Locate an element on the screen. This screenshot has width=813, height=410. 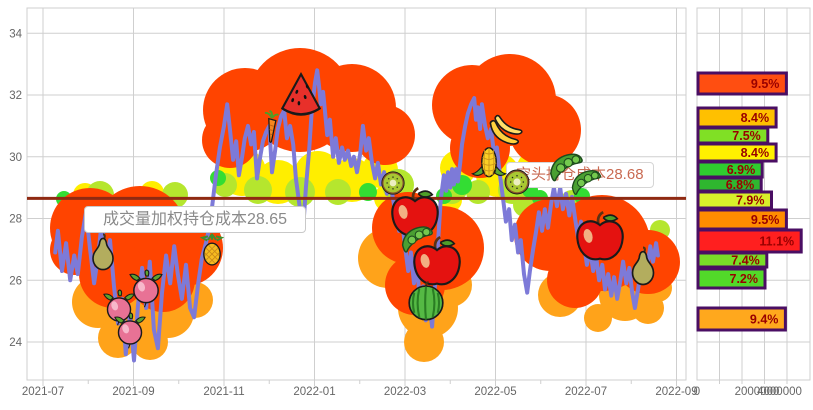
x-axis-tick: 2022-03 is located at coordinates (405, 392).